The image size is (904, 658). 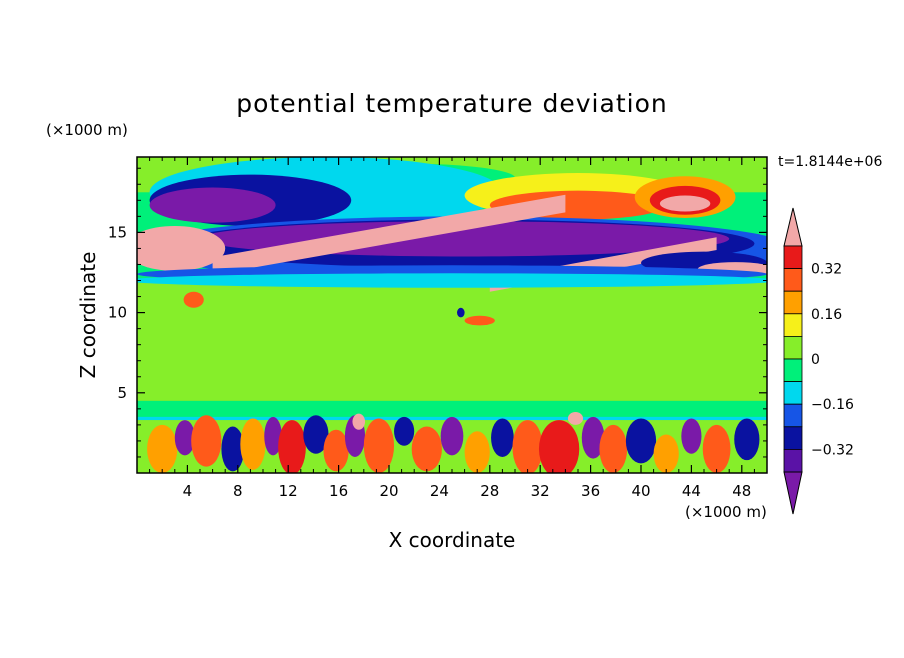 I want to click on y-tick-label: 5, so click(x=122, y=393).